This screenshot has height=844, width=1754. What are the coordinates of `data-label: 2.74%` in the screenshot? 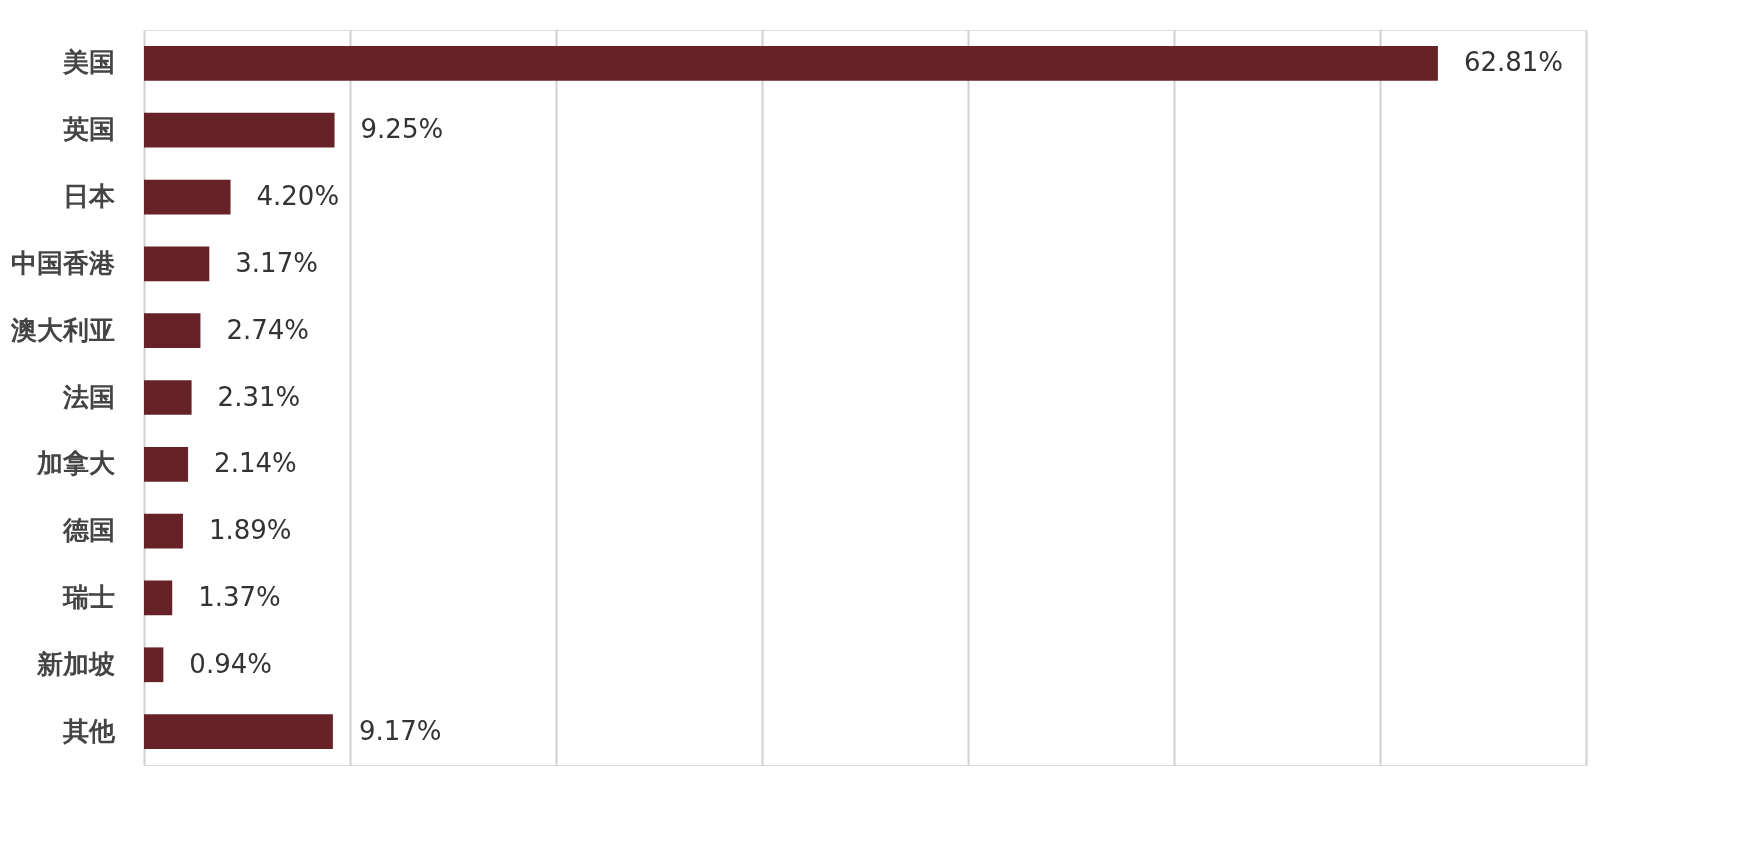 It's located at (268, 329).